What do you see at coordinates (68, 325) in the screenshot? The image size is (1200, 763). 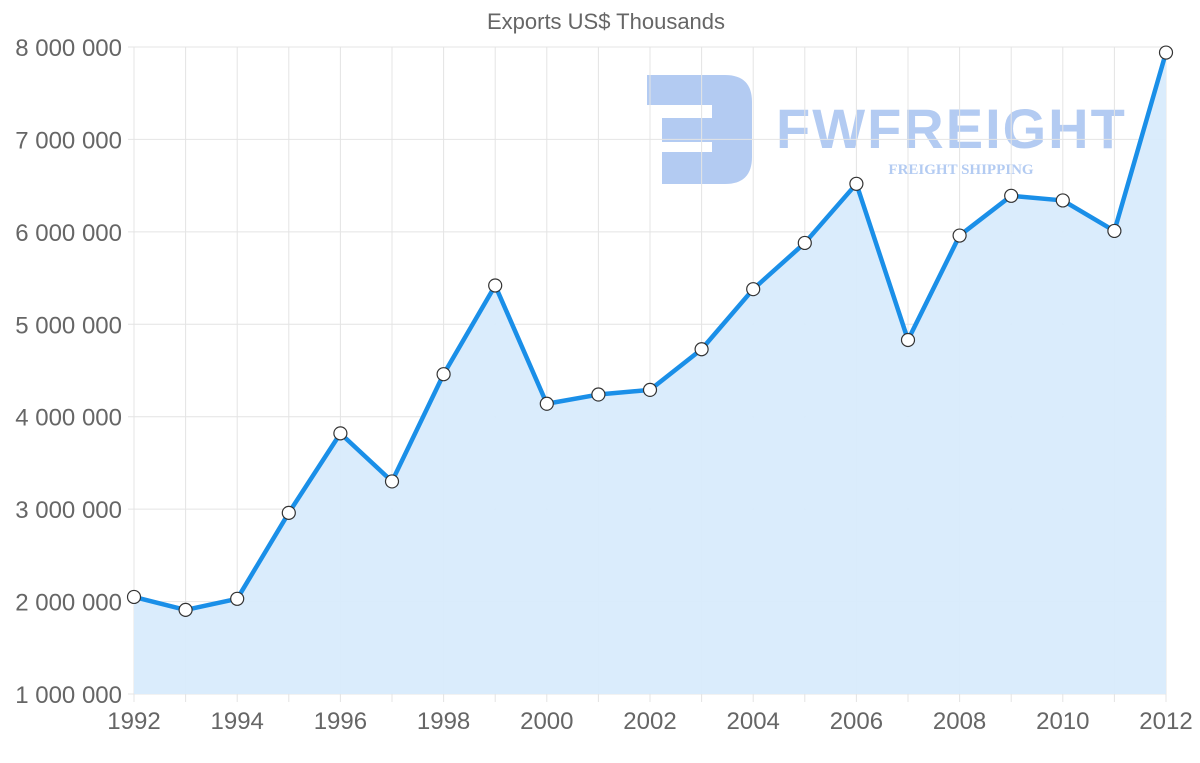 I see `y-tick-label: 5 000 000` at bounding box center [68, 325].